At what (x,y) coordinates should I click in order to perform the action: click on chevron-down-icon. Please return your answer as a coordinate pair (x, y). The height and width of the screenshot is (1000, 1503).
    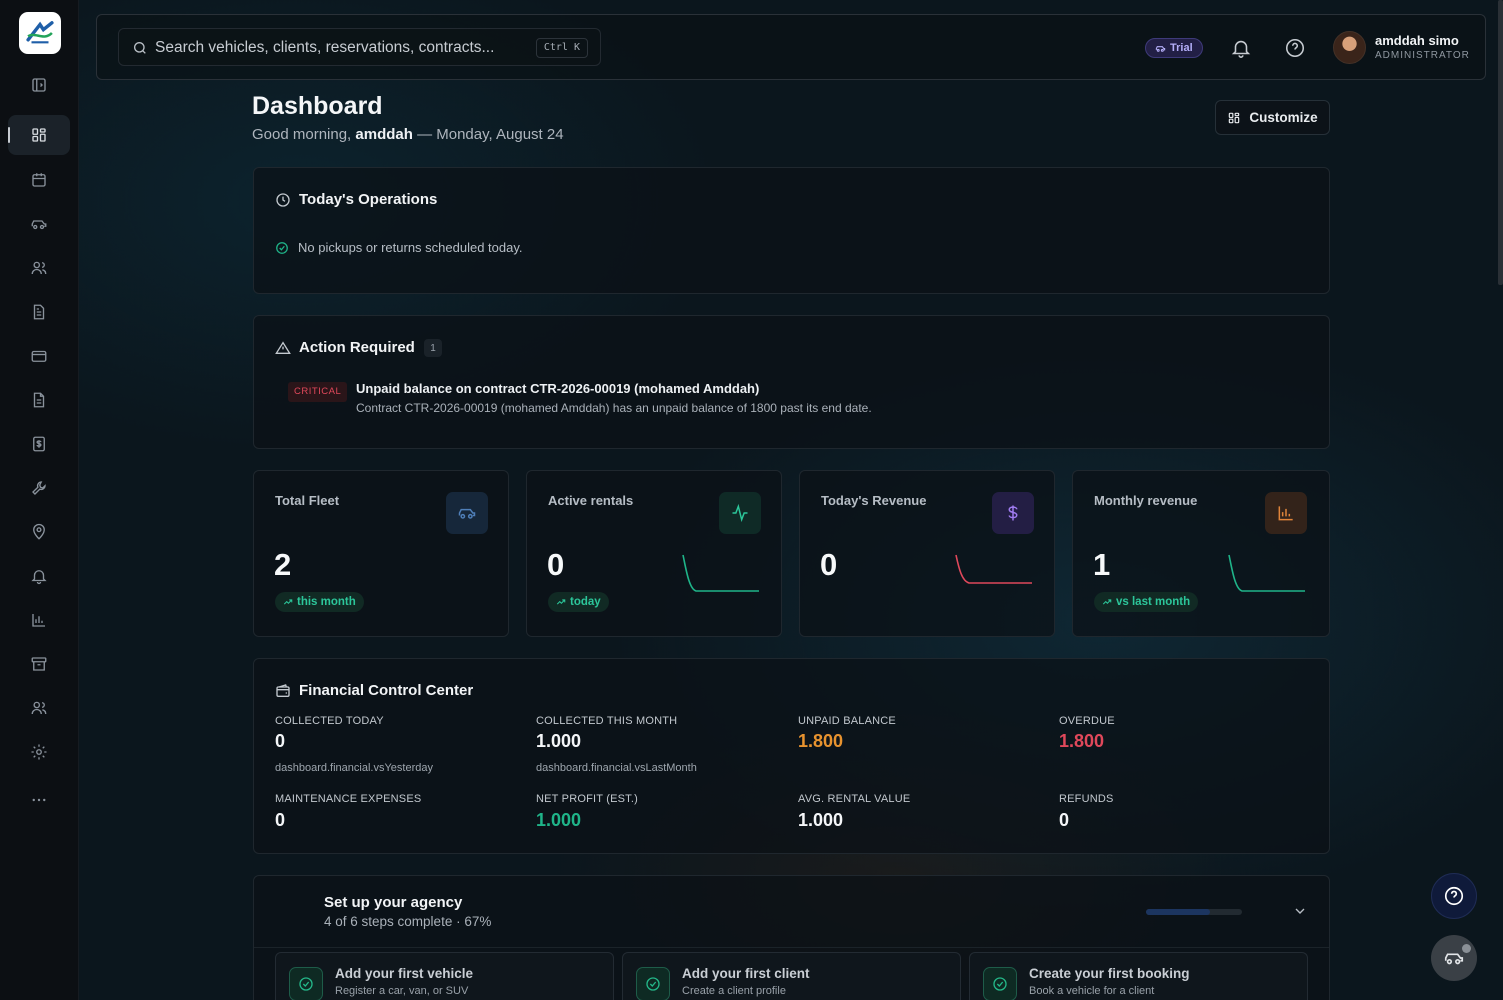
    Looking at the image, I should click on (1300, 911).